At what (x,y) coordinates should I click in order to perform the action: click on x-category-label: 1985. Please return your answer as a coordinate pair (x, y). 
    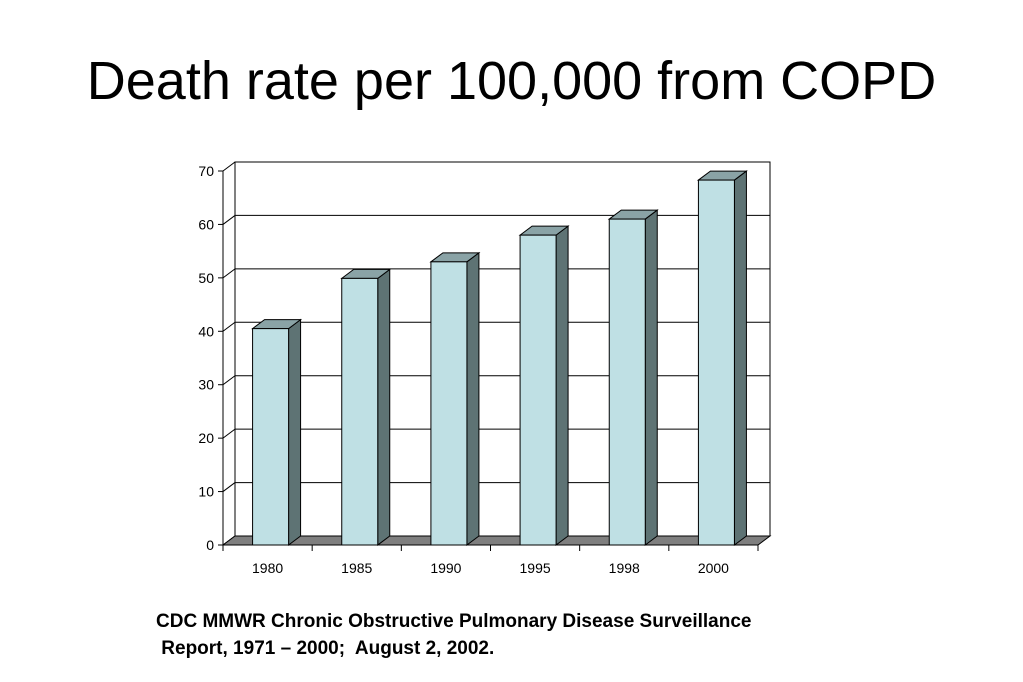
    Looking at the image, I should click on (356, 568).